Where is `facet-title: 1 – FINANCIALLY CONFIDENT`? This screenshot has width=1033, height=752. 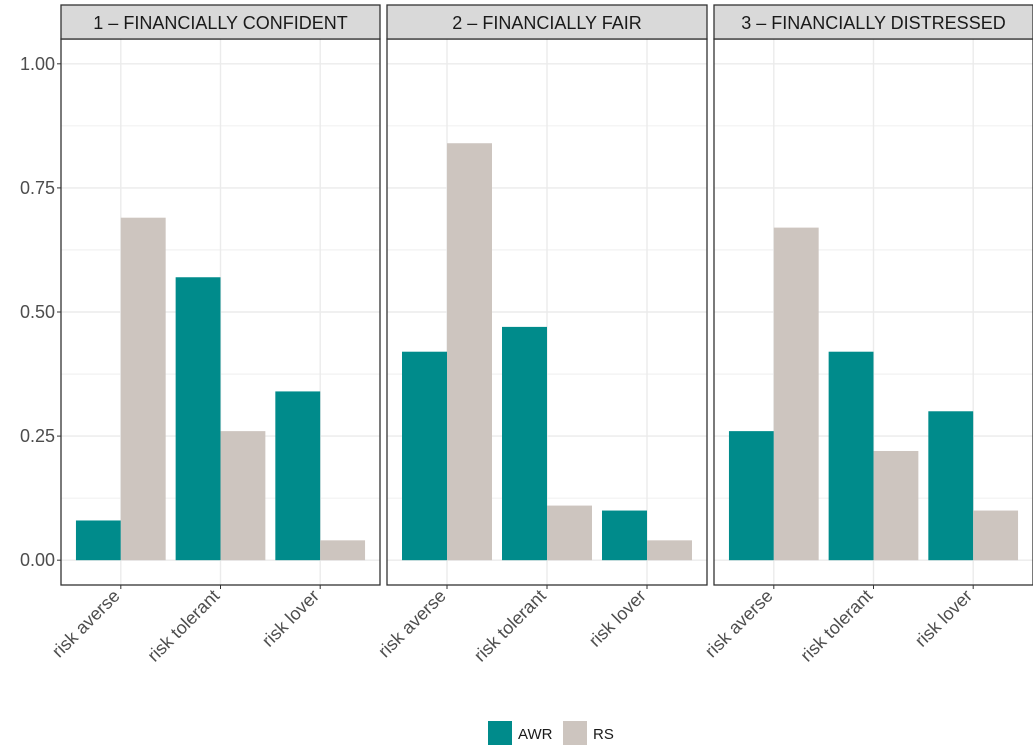
facet-title: 1 – FINANCIALLY CONFIDENT is located at coordinates (220, 23).